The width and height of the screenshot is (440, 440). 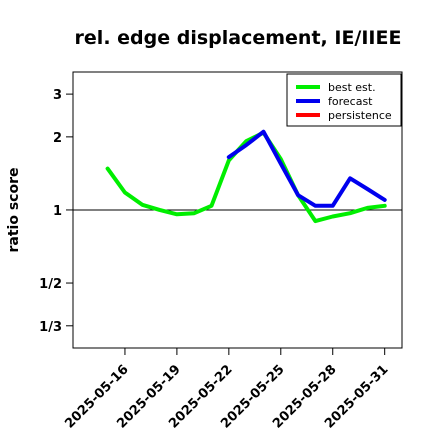 I want to click on series-line-best-est, so click(x=246, y=177).